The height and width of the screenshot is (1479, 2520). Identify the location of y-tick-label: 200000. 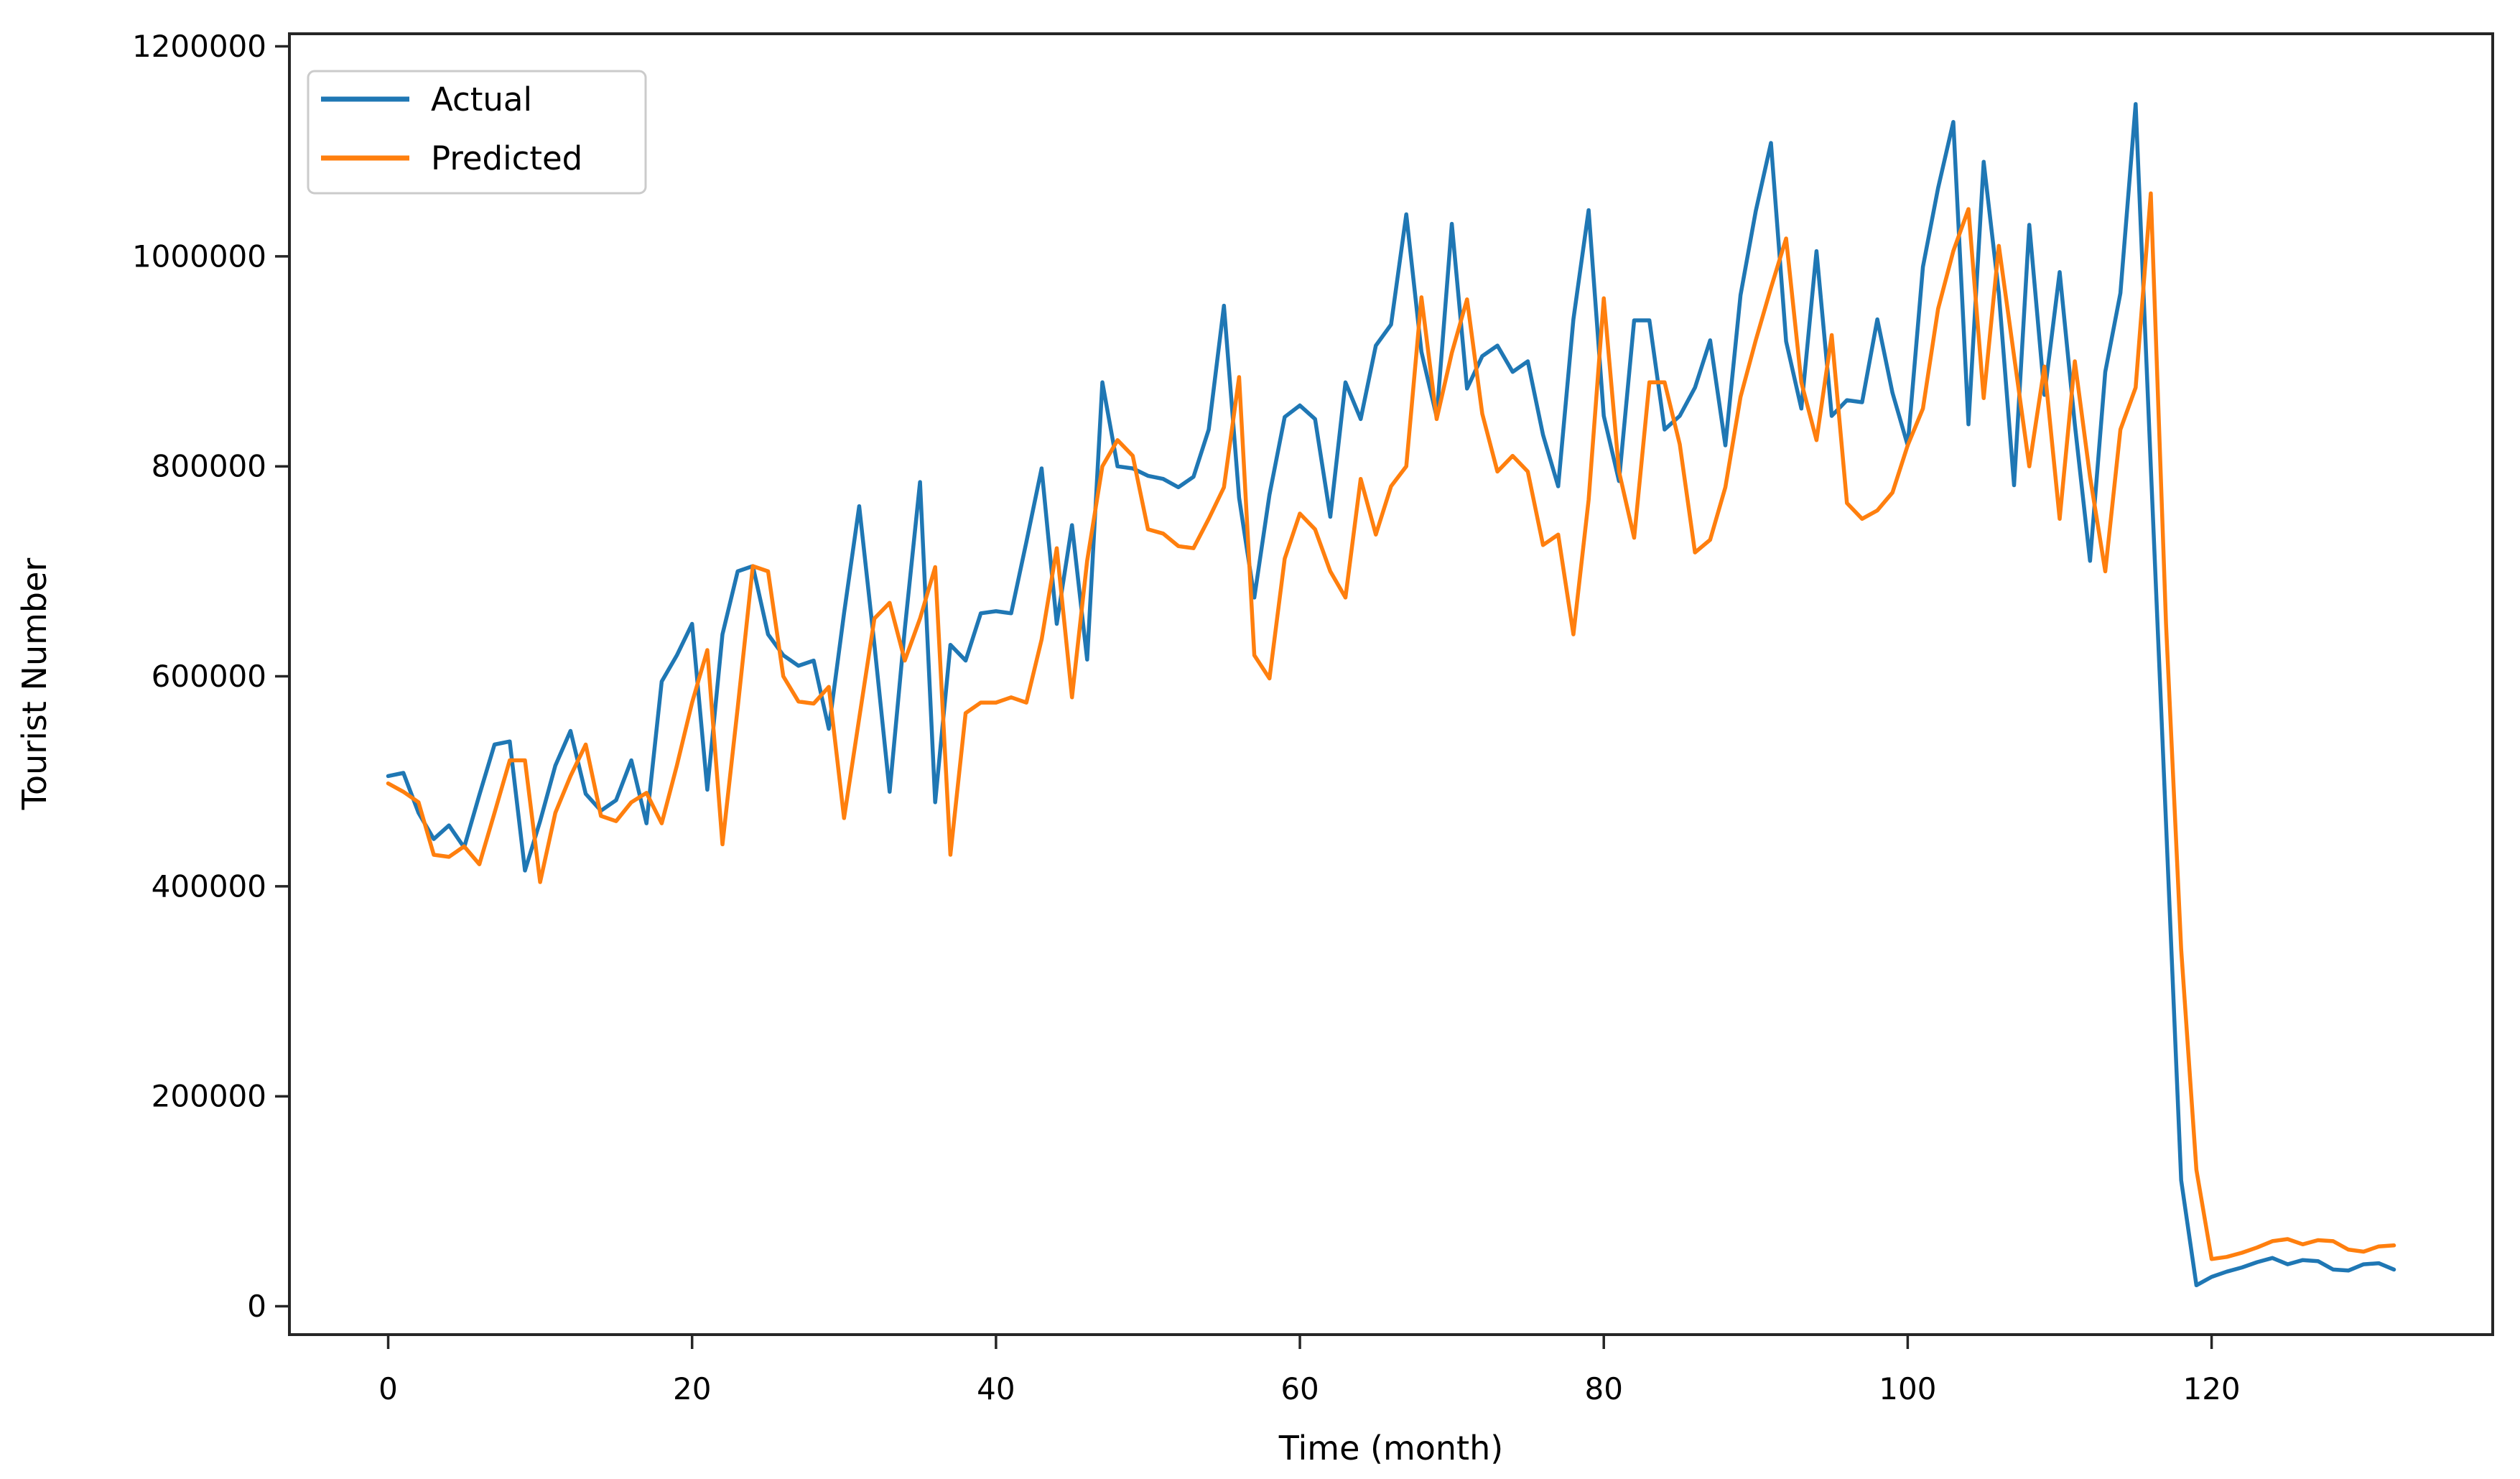
(209, 1096).